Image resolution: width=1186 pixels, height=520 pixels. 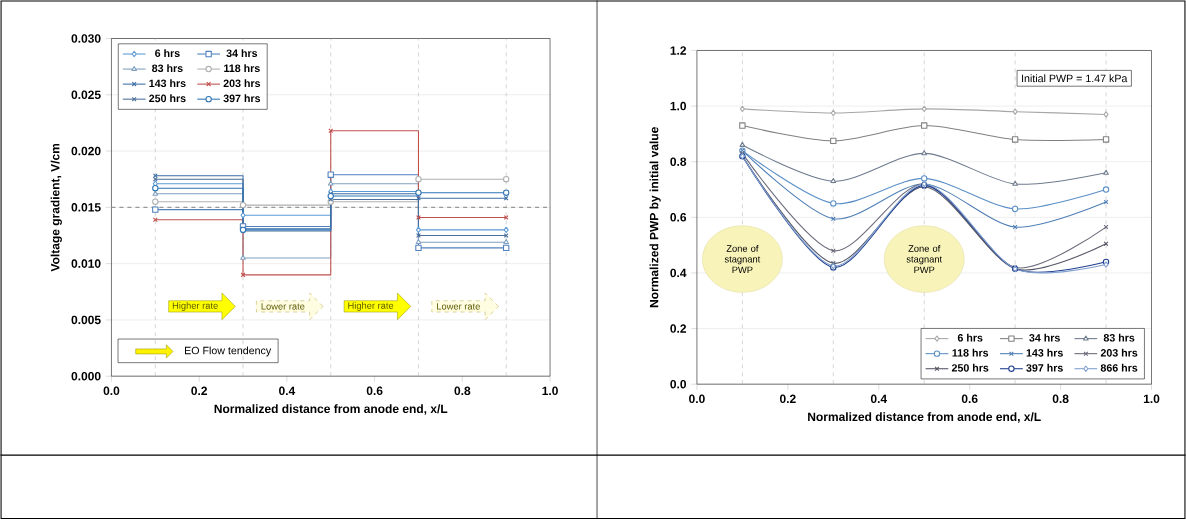 What do you see at coordinates (1119, 368) in the screenshot?
I see `legend-label: 866 hrs` at bounding box center [1119, 368].